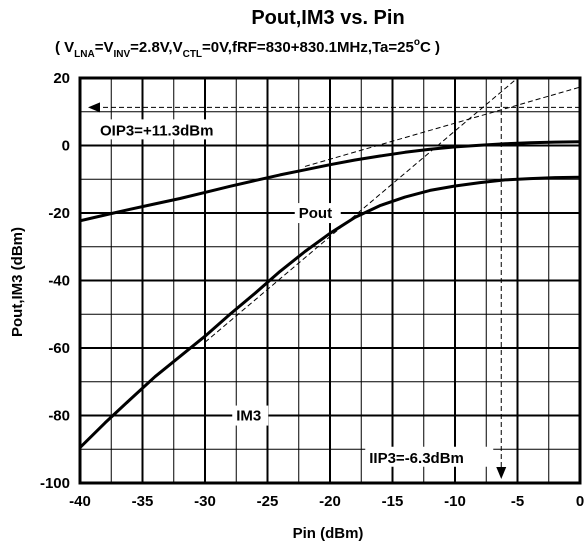 This screenshot has height=554, width=587. Describe the element at coordinates (143, 501) in the screenshot. I see `x-tick-label: -35` at that location.